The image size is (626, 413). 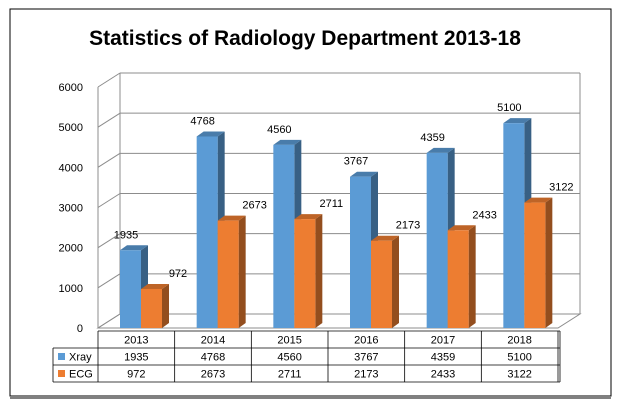 I want to click on table-cell: 2673, so click(x=213, y=375).